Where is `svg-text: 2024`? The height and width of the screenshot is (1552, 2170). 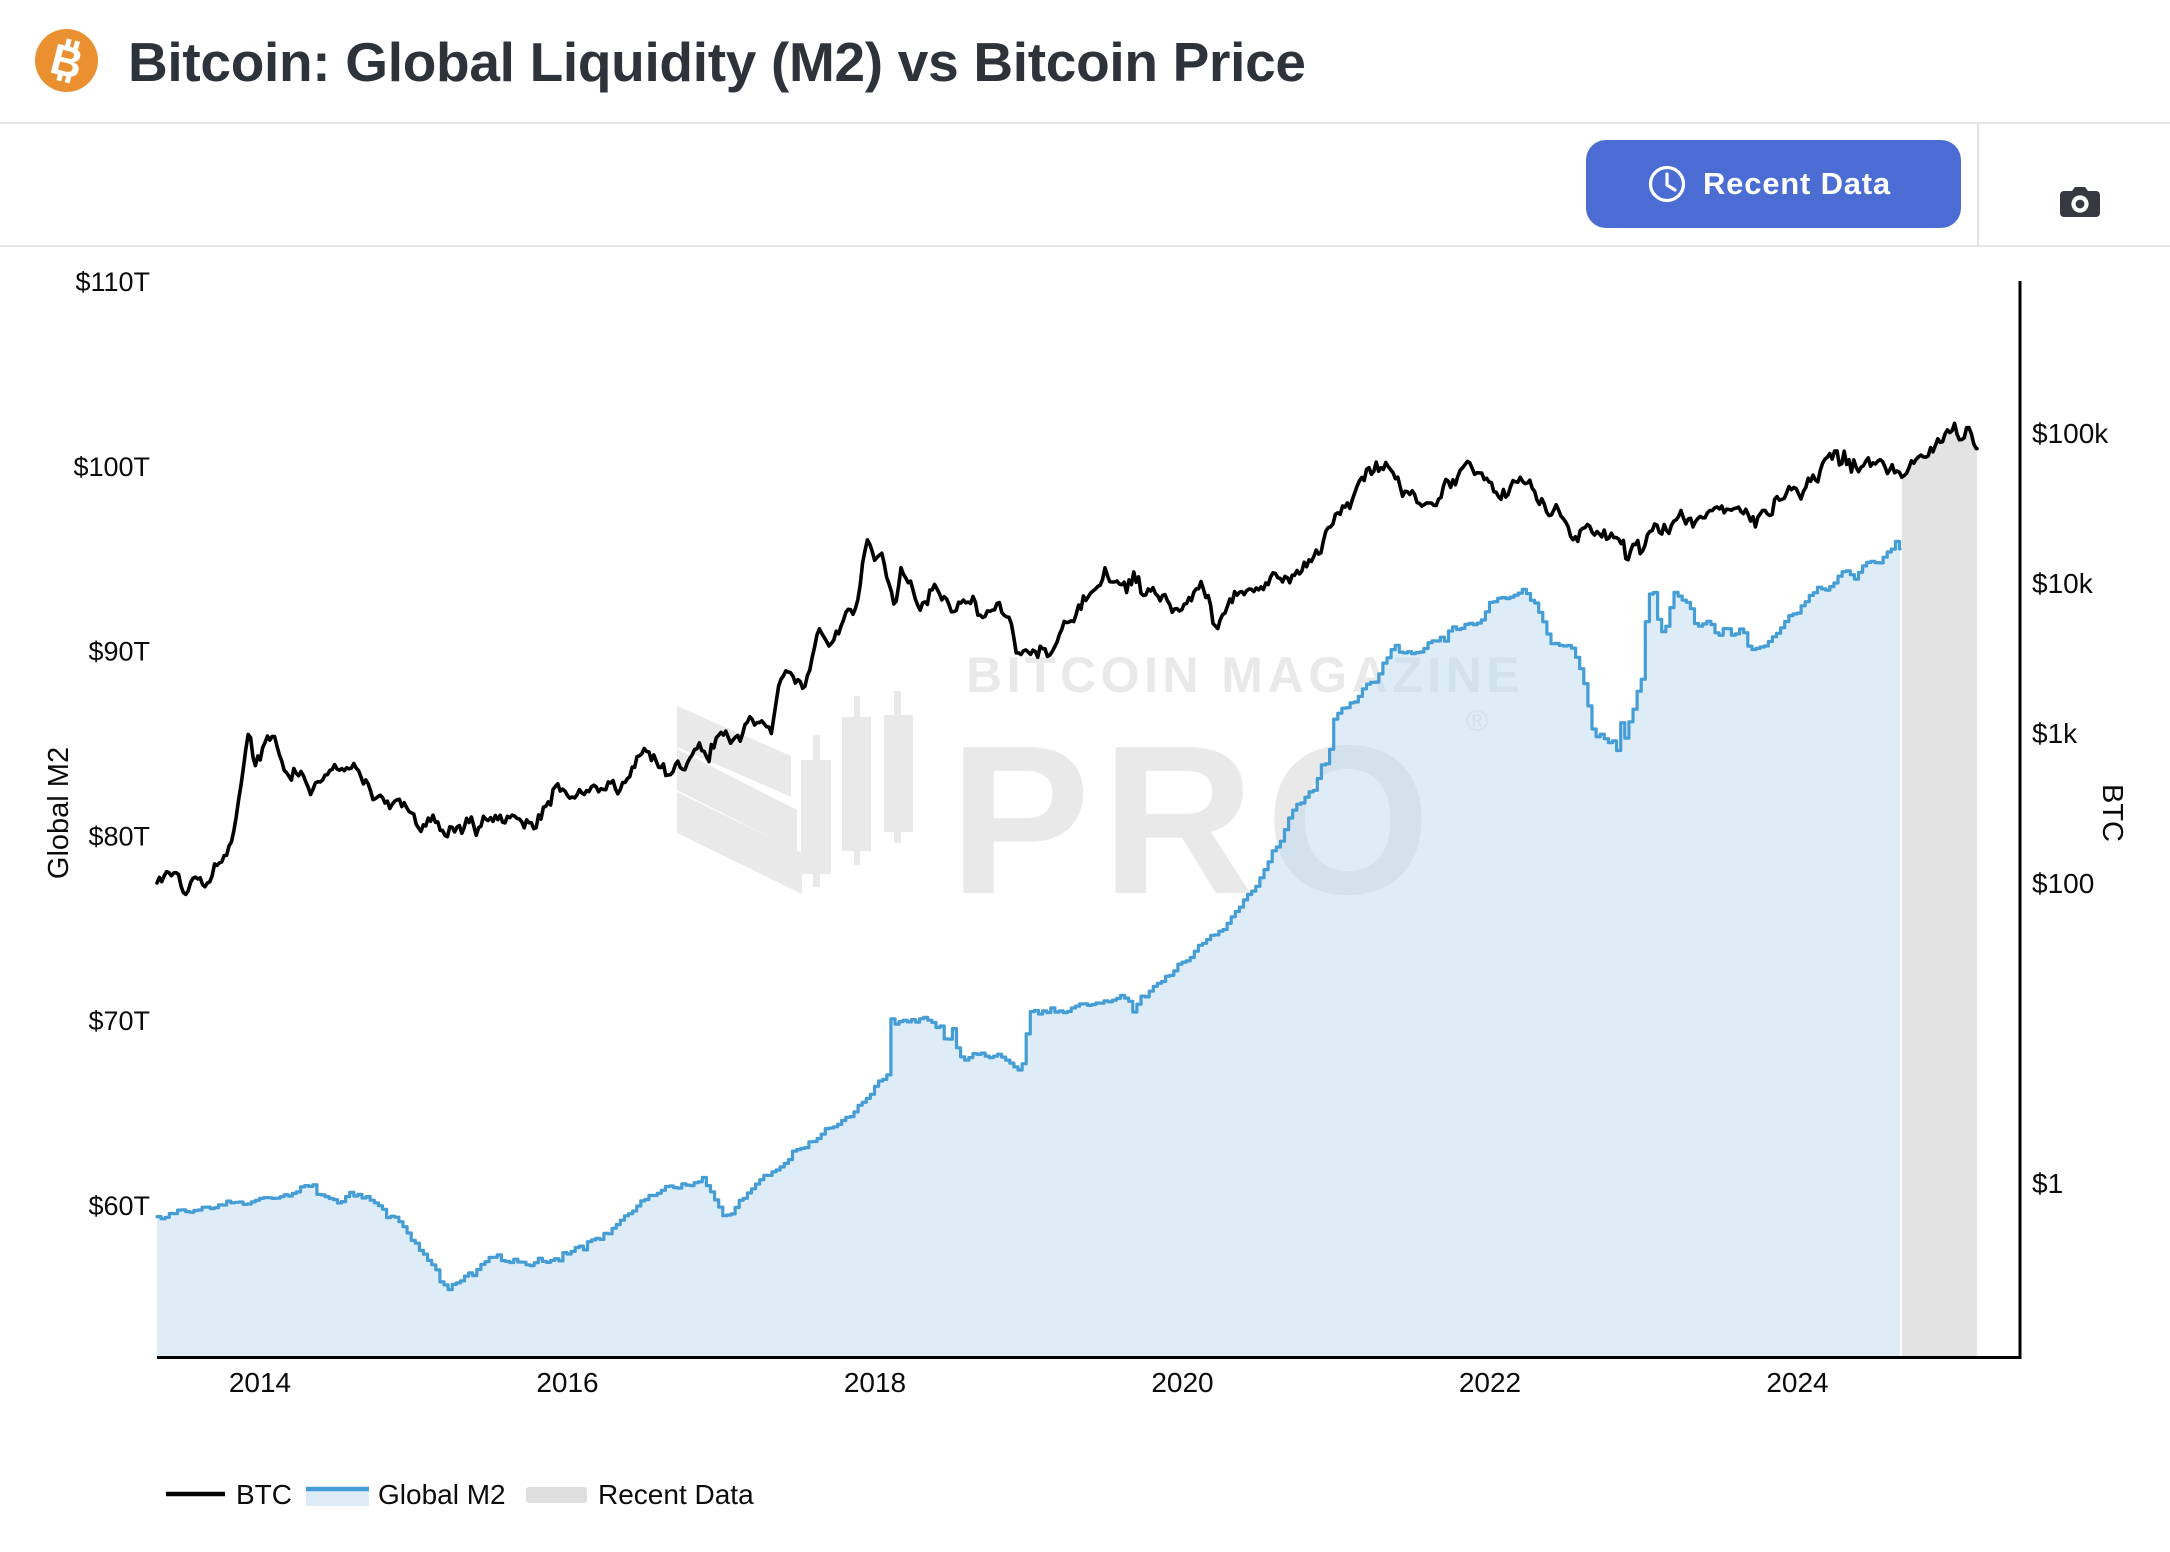 svg-text: 2024 is located at coordinates (1797, 1382).